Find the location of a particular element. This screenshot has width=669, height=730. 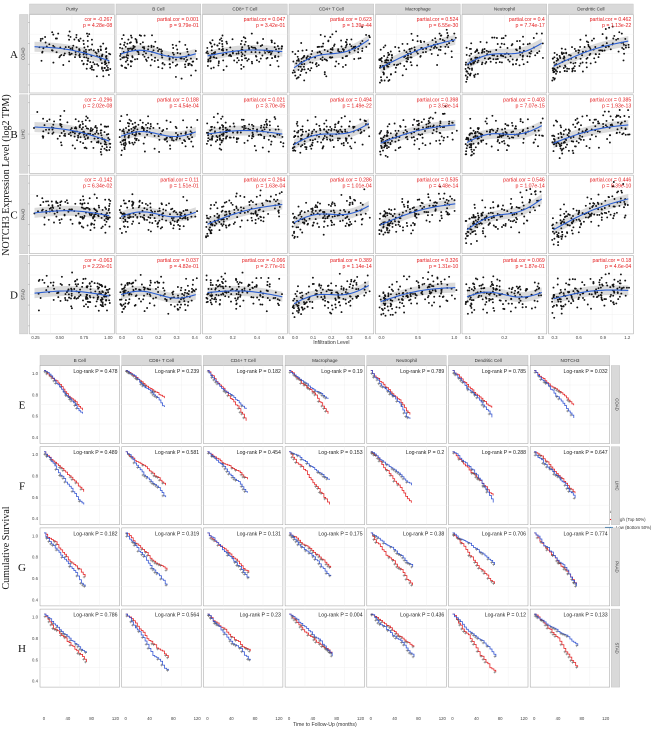

scatter-x-tick-label: 0.1 is located at coordinates (468, 337).